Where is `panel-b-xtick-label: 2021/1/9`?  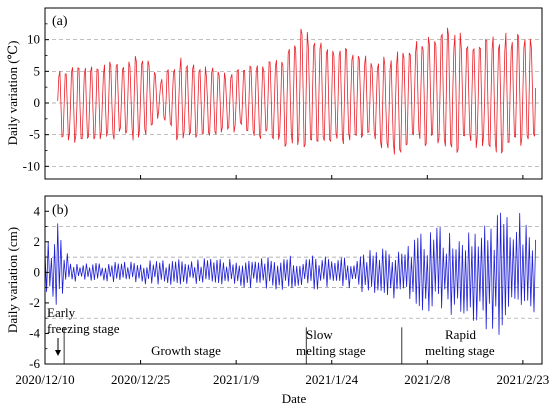 panel-b-xtick-label: 2021/1/9 is located at coordinates (236, 379).